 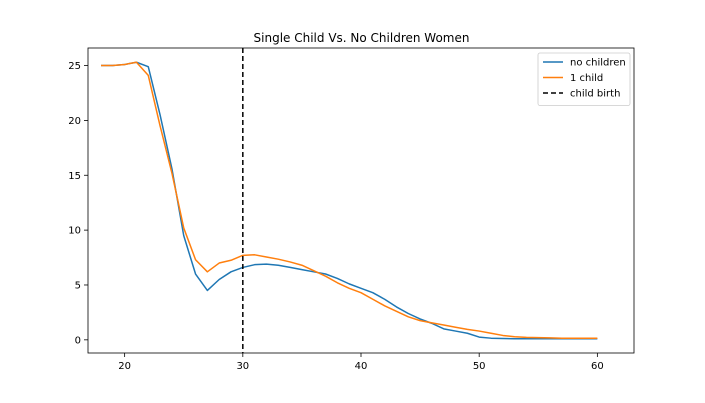 What do you see at coordinates (78, 340) in the screenshot?
I see `y-tick-label: 0` at bounding box center [78, 340].